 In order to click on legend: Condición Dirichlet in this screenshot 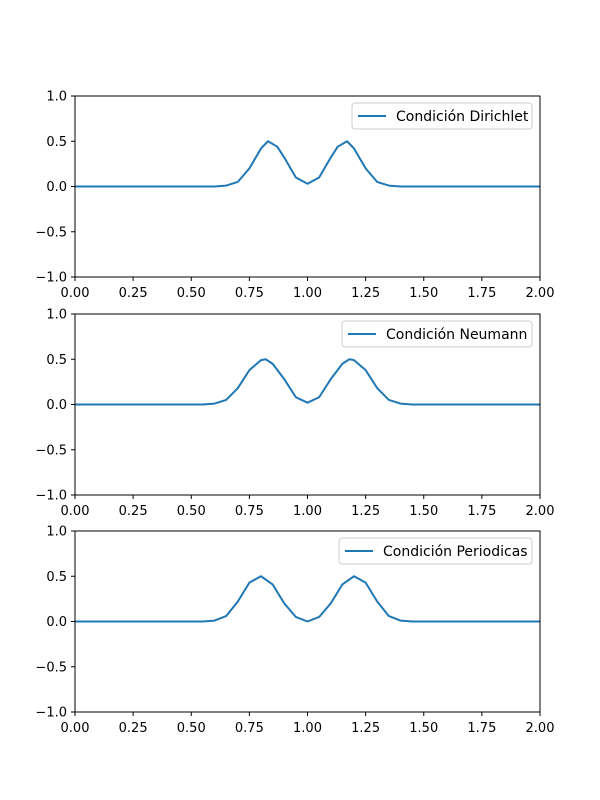, I will do `click(442, 116)`.